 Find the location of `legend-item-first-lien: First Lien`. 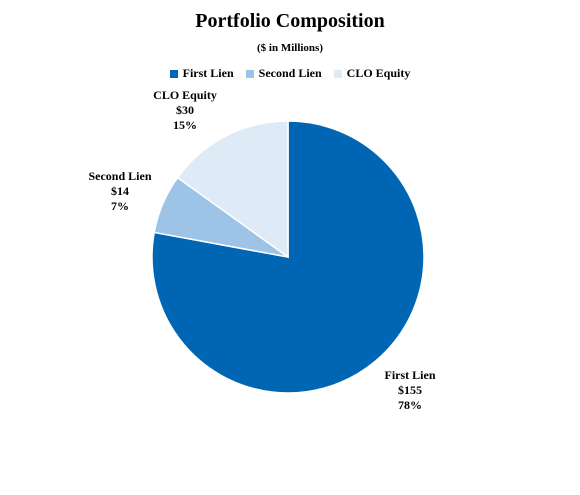

legend-item-first-lien: First Lien is located at coordinates (201, 73).